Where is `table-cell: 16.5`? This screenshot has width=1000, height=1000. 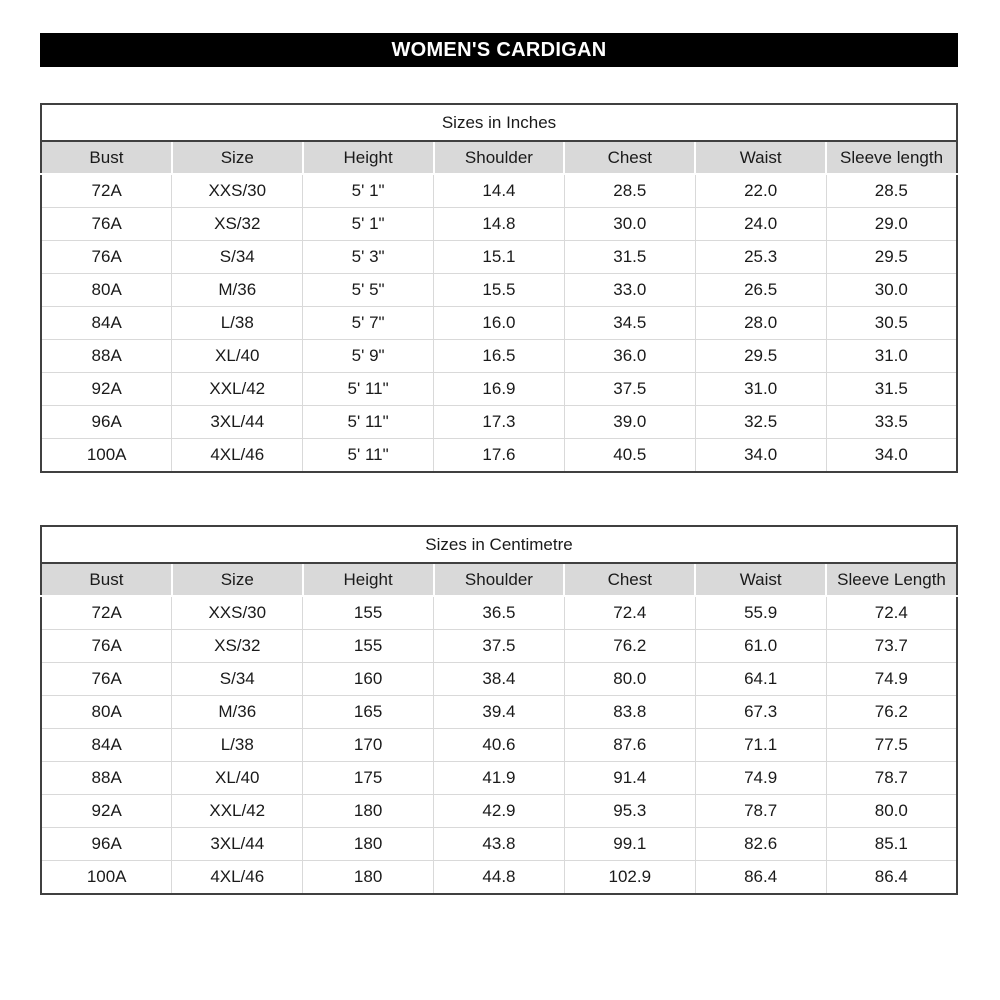
table-cell: 16.5 is located at coordinates (499, 356).